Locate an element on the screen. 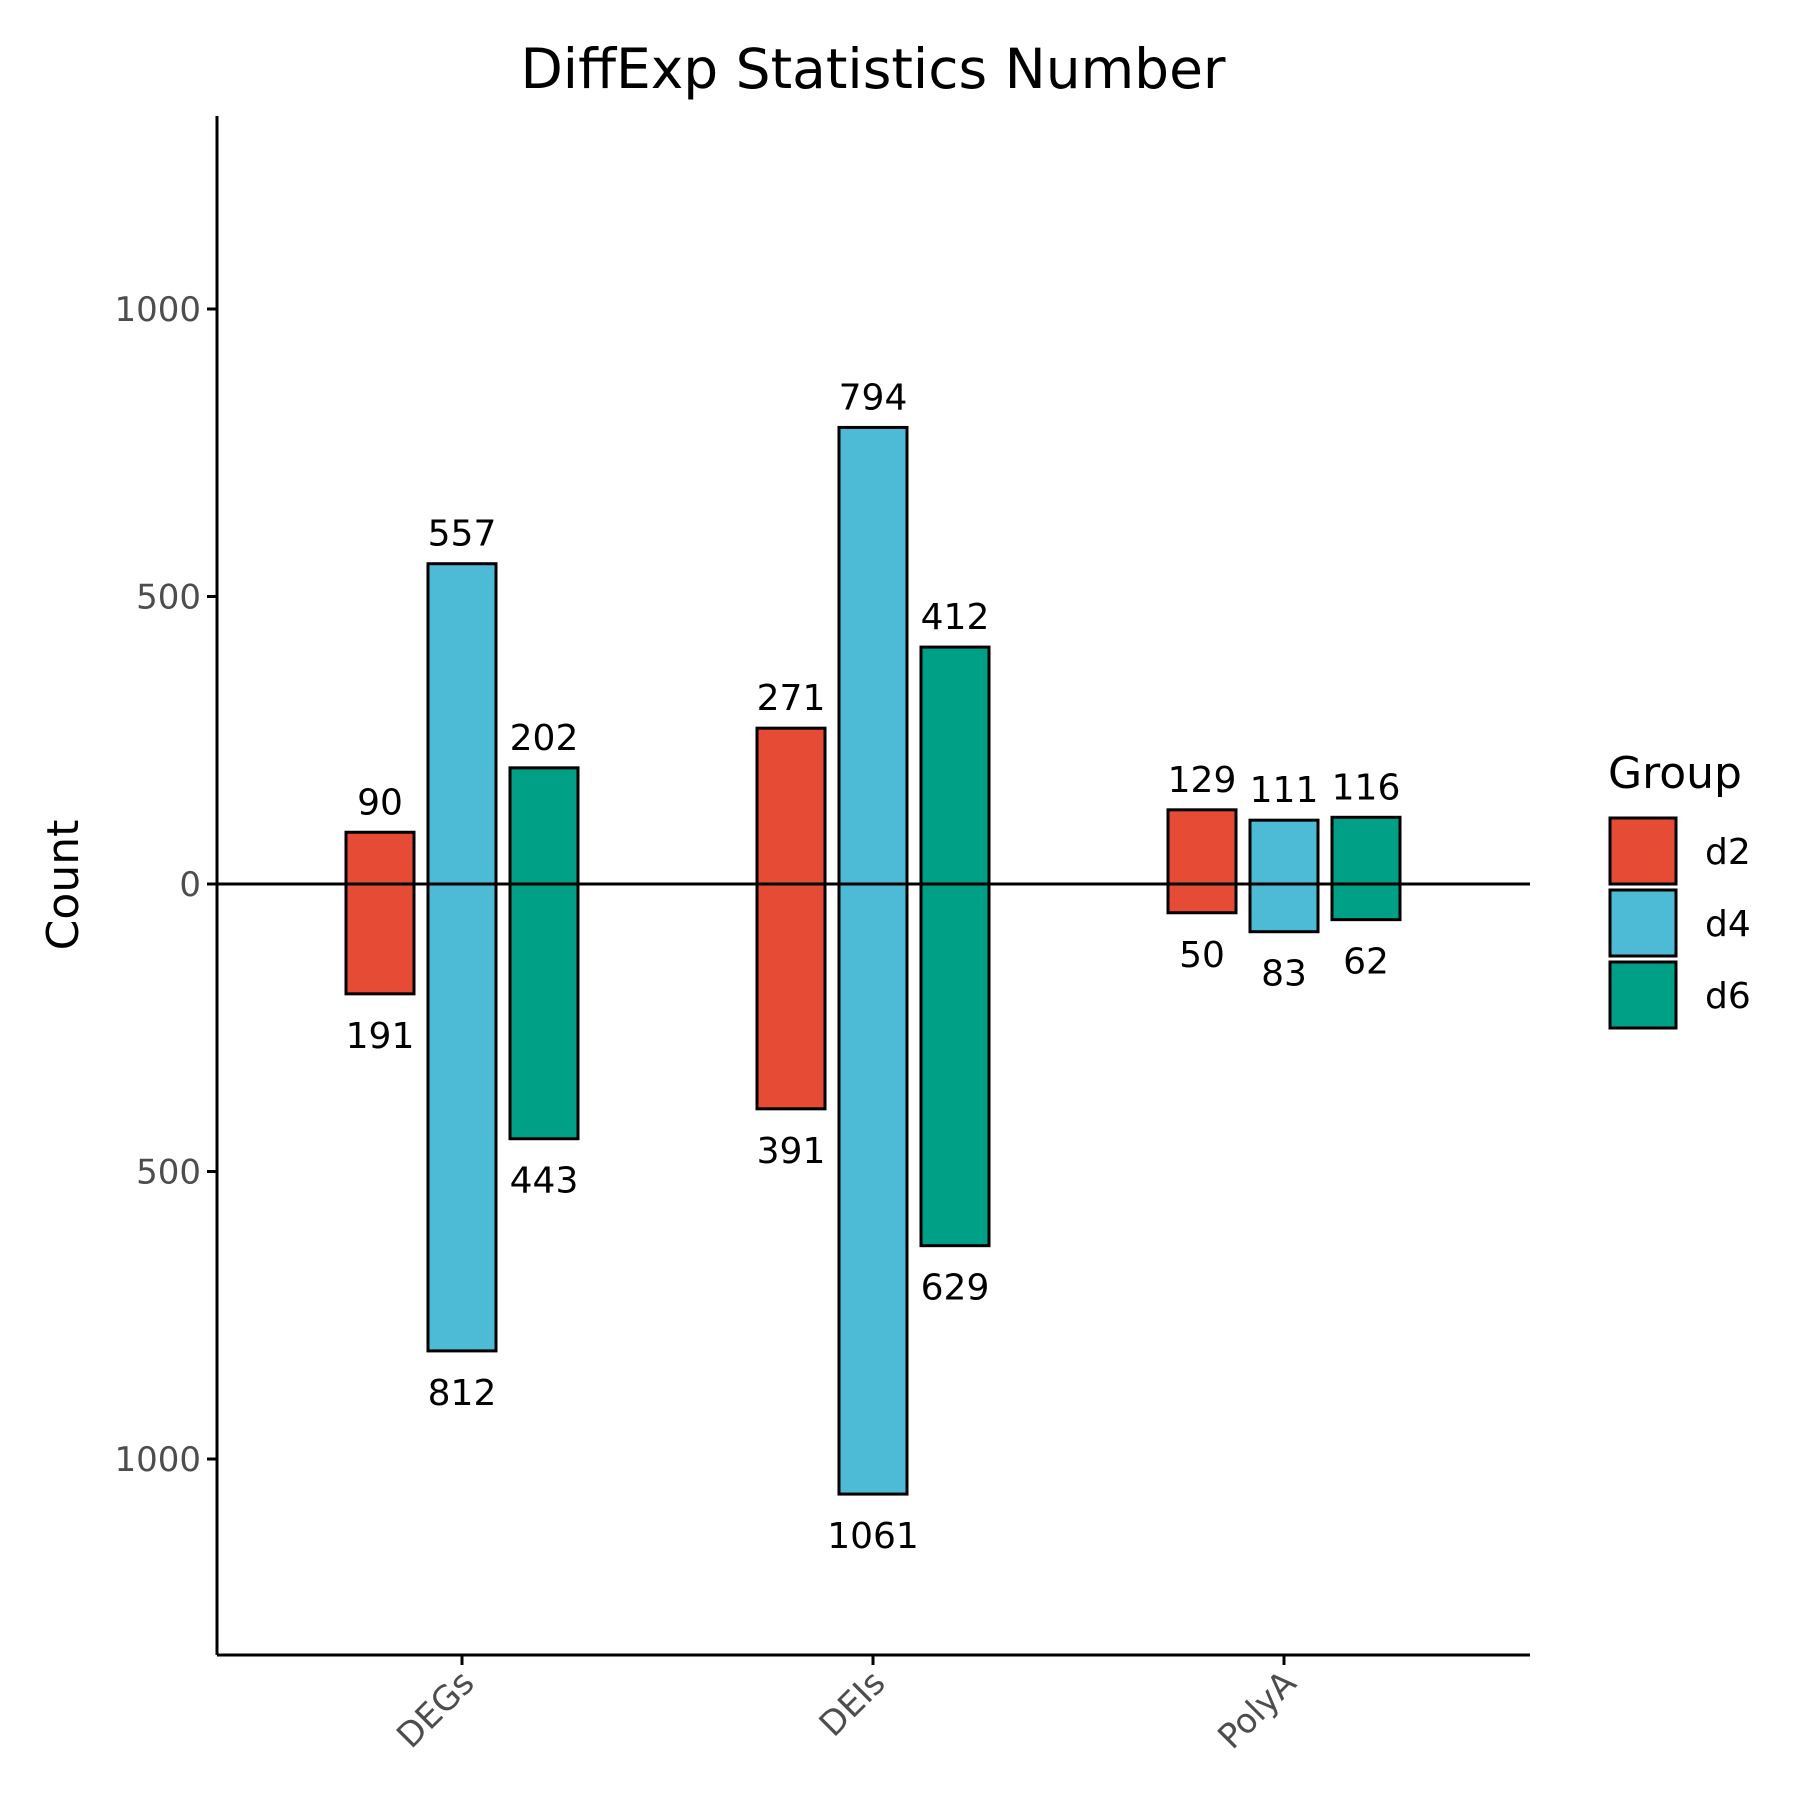 Image resolution: width=1800 pixels, height=1800 pixels. value-label-up: 111 is located at coordinates (1284, 790).